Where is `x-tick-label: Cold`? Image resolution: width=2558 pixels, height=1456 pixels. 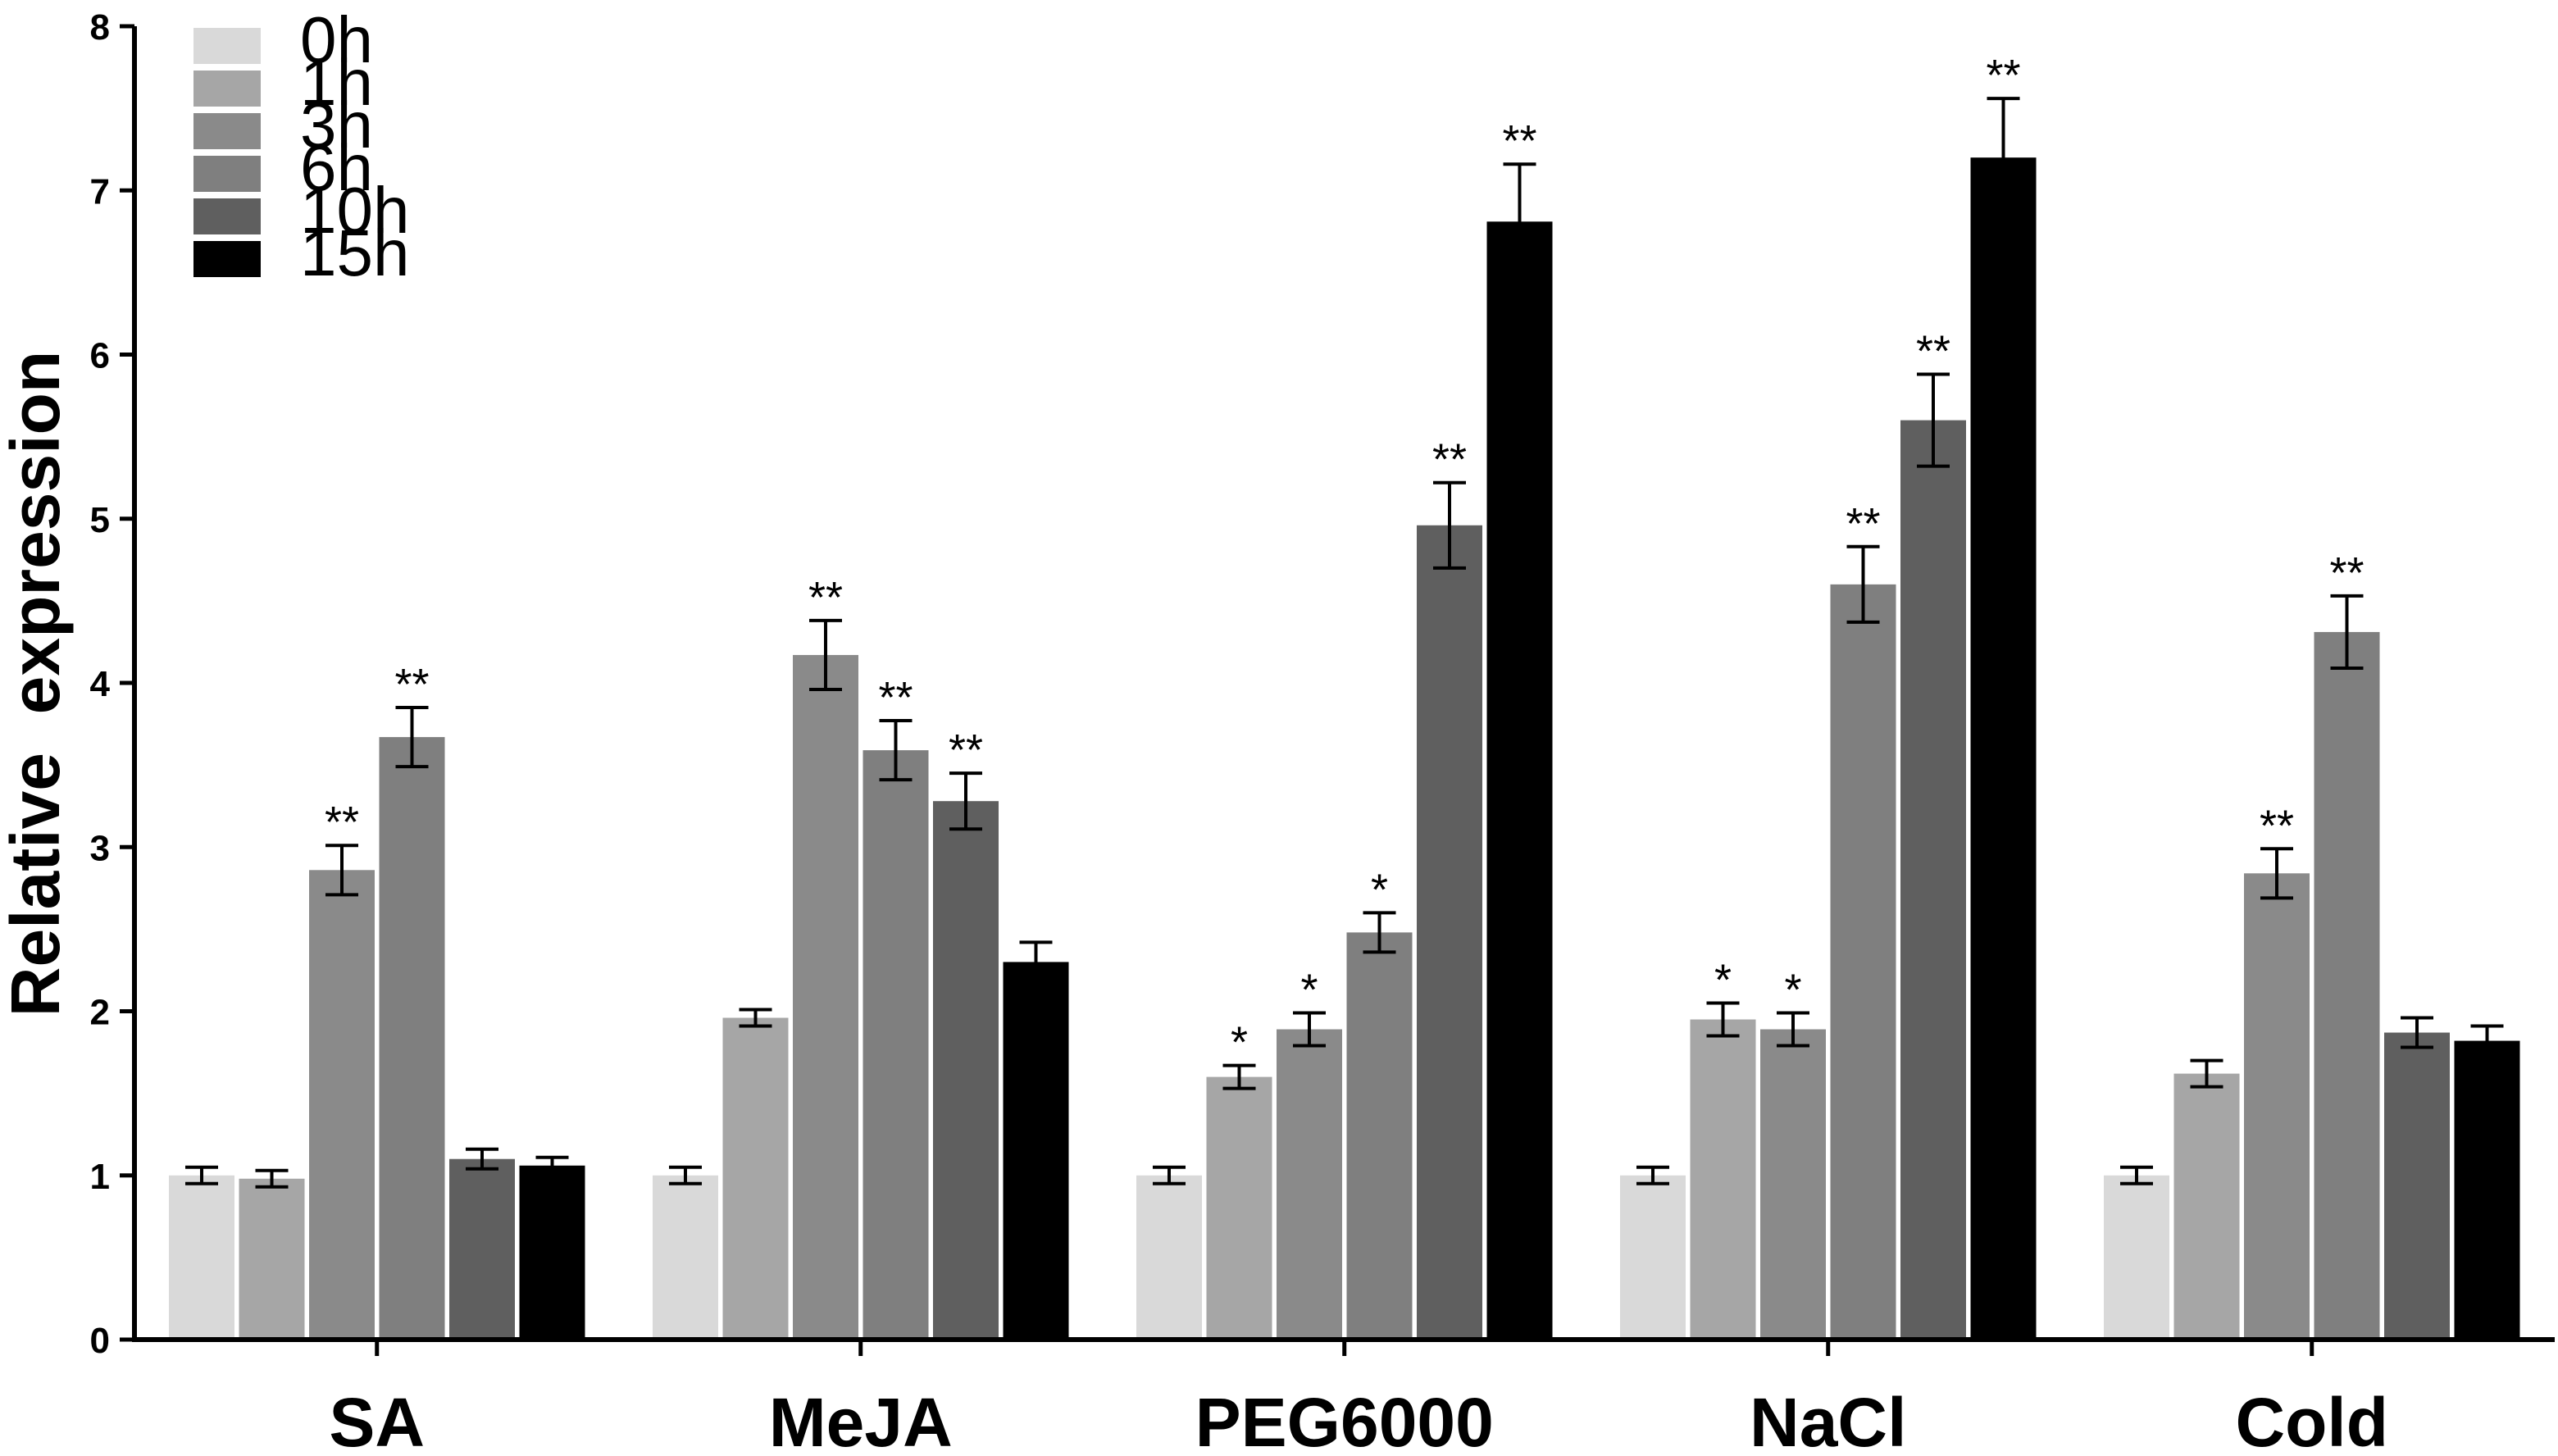
x-tick-label: Cold is located at coordinates (2311, 1420).